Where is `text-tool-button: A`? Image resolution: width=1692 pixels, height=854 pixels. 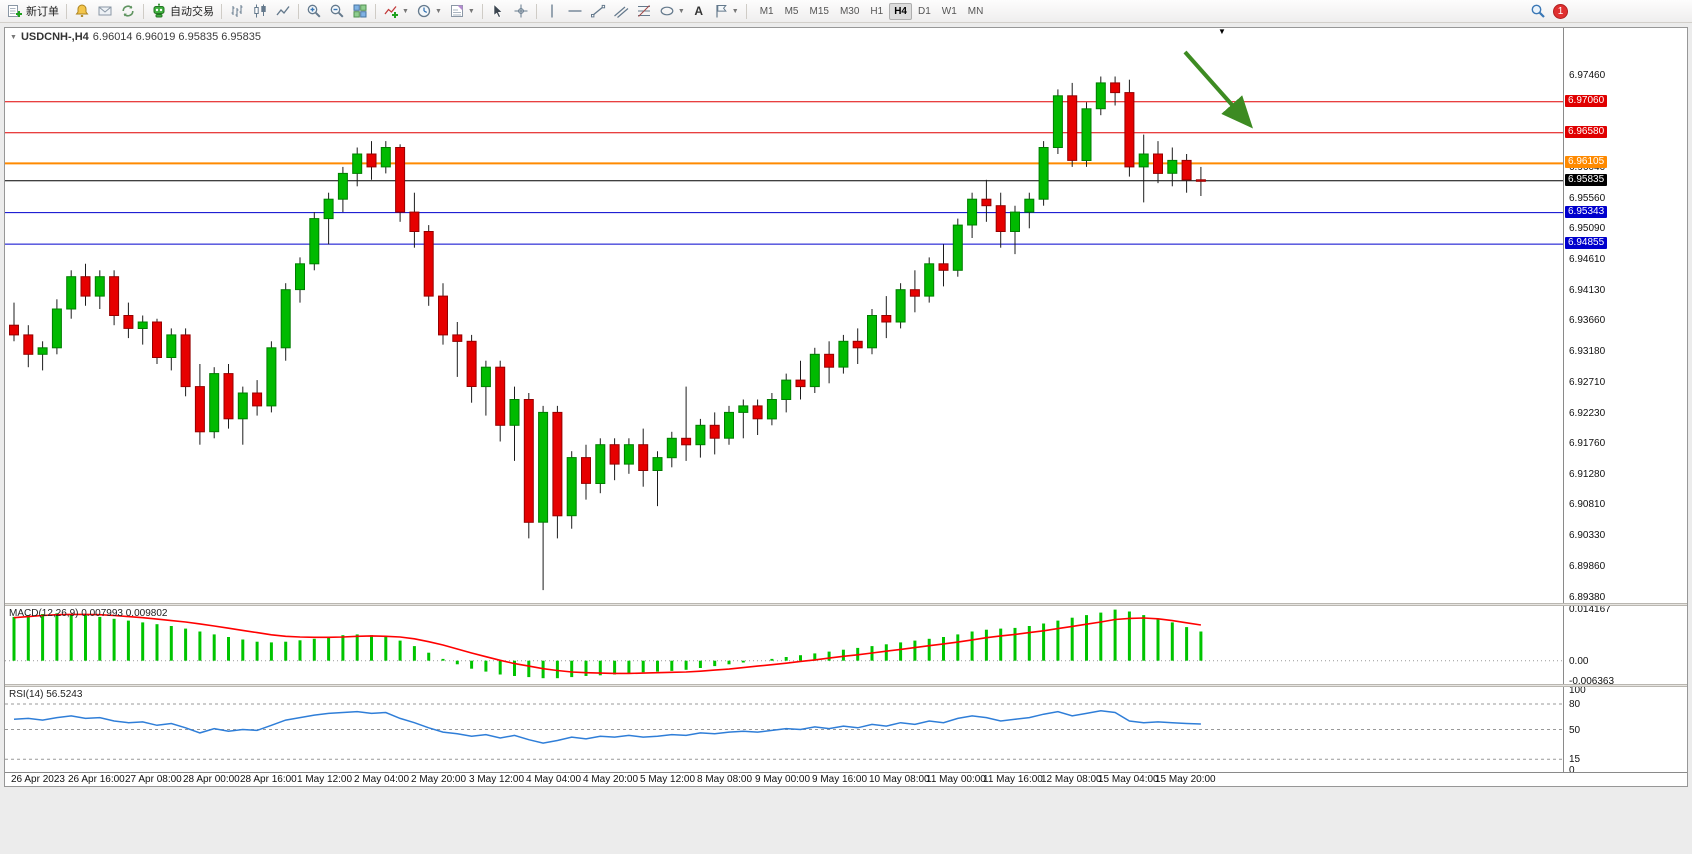
text-tool-button: A is located at coordinates (699, 11).